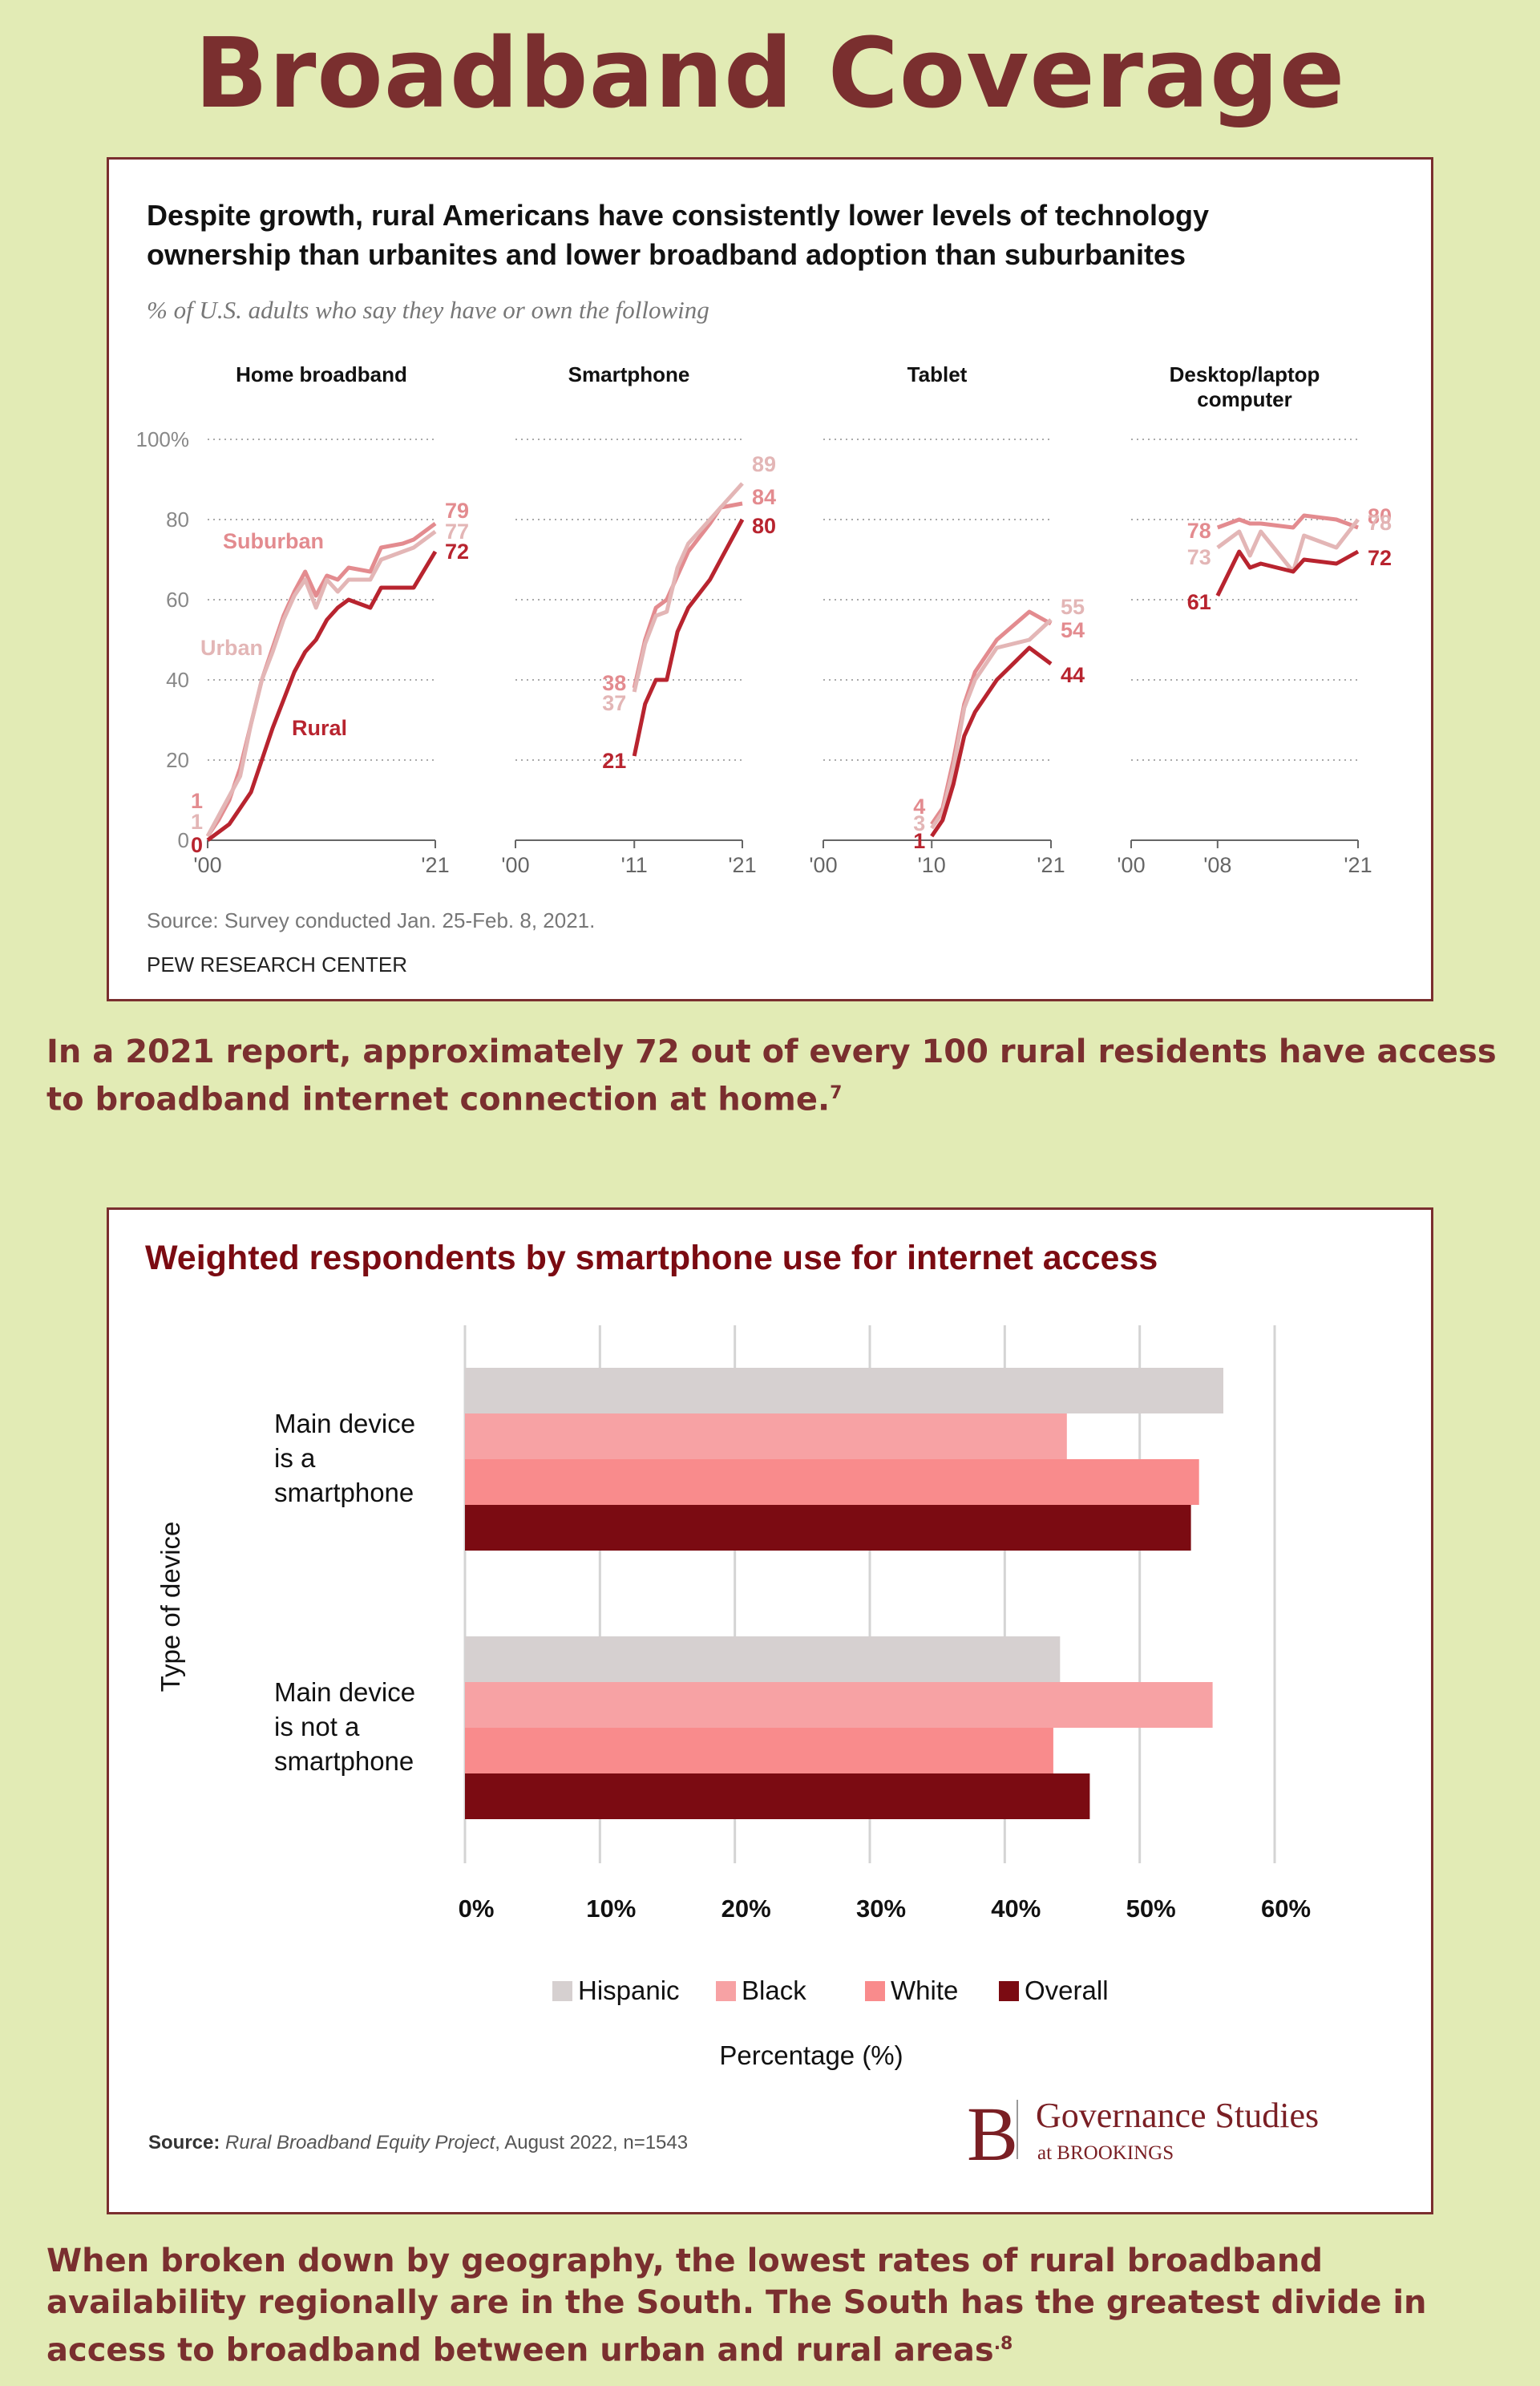  What do you see at coordinates (629, 374) in the screenshot?
I see `pew-panel-title: Smartphone` at bounding box center [629, 374].